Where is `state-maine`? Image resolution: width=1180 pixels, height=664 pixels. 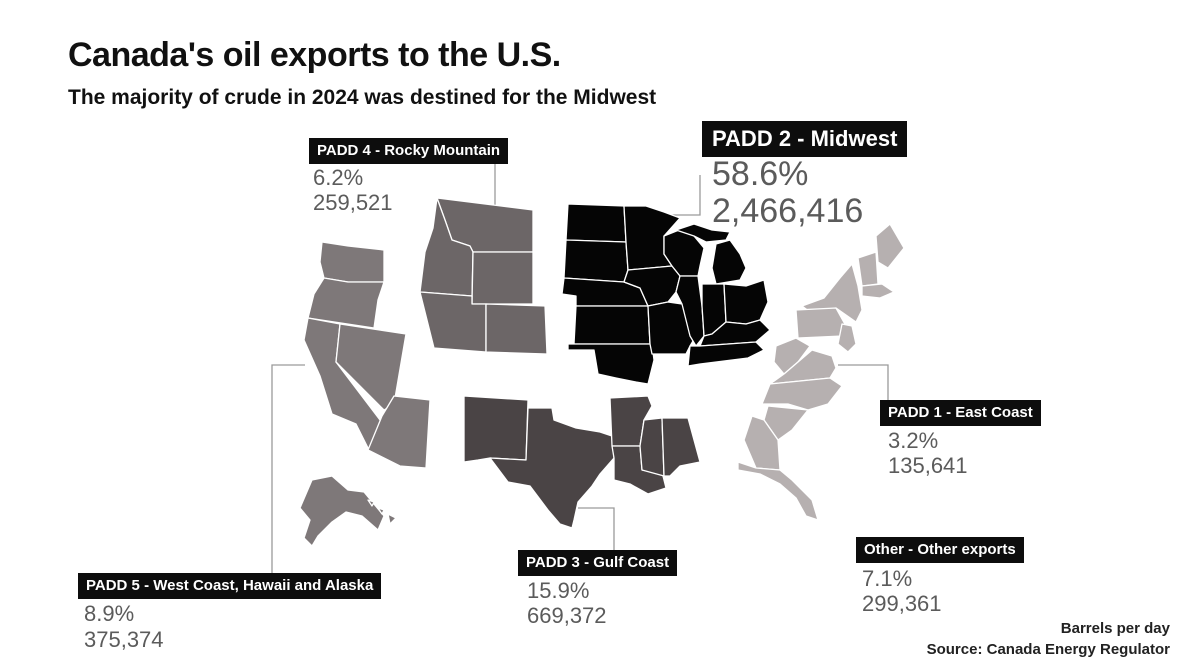
state-maine is located at coordinates (890, 246).